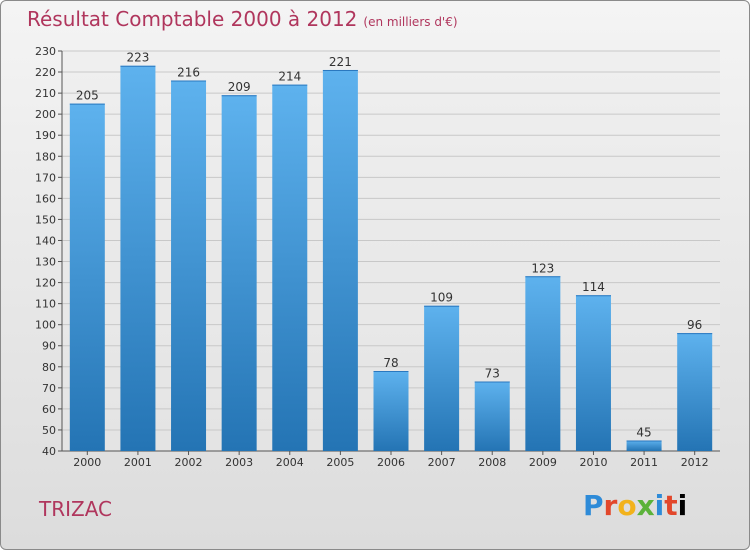  What do you see at coordinates (593, 462) in the screenshot?
I see `x-tick-label: 2010` at bounding box center [593, 462].